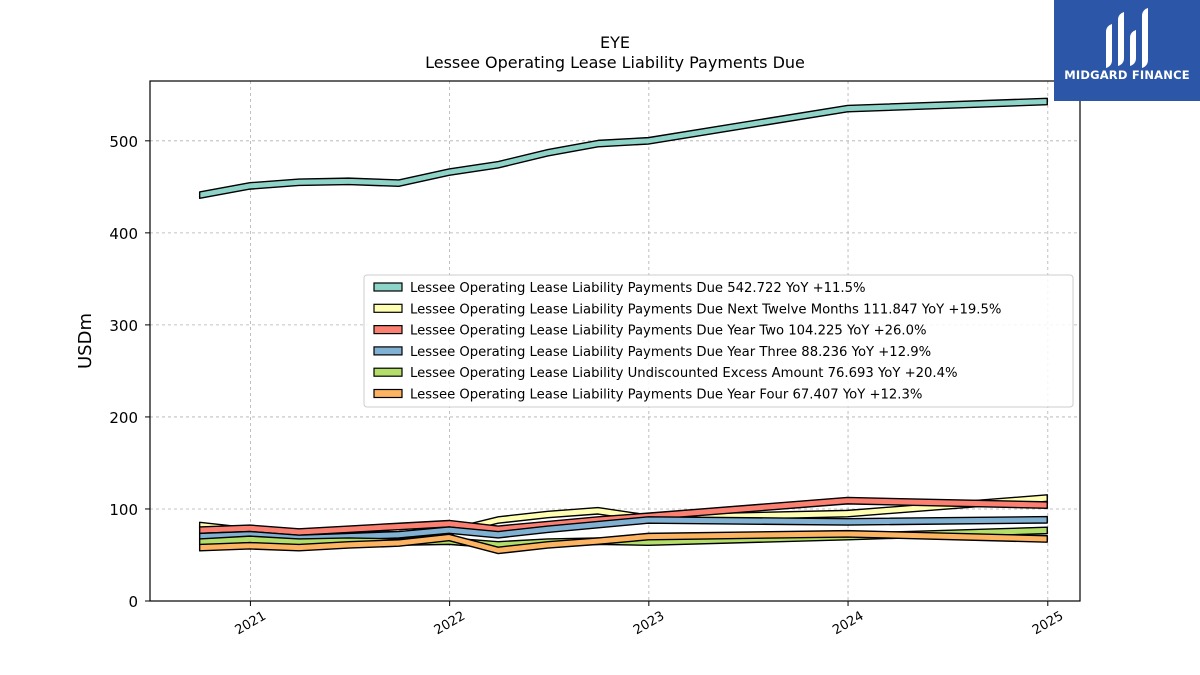 Image resolution: width=1200 pixels, height=675 pixels. Describe the element at coordinates (718, 341) in the screenshot. I see `legend` at that location.